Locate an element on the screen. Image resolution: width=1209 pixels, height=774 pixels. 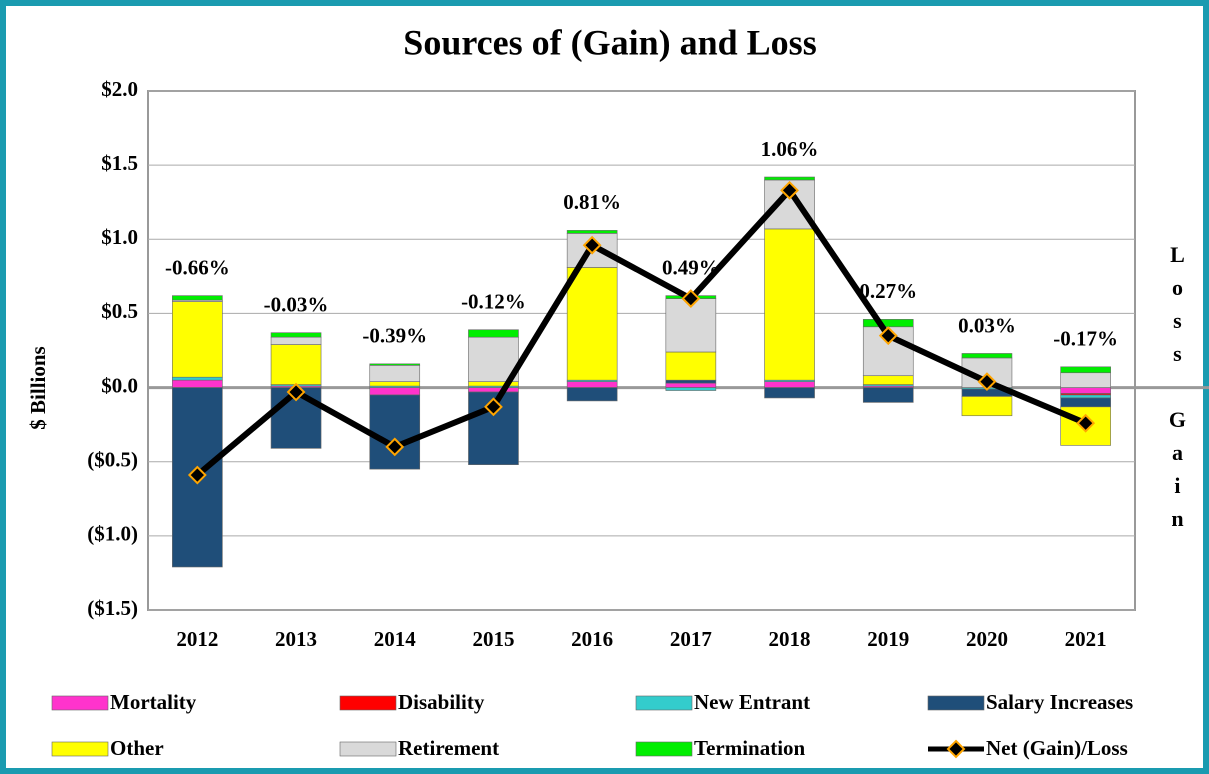
x-tick-label: 2014 is located at coordinates (395, 639).